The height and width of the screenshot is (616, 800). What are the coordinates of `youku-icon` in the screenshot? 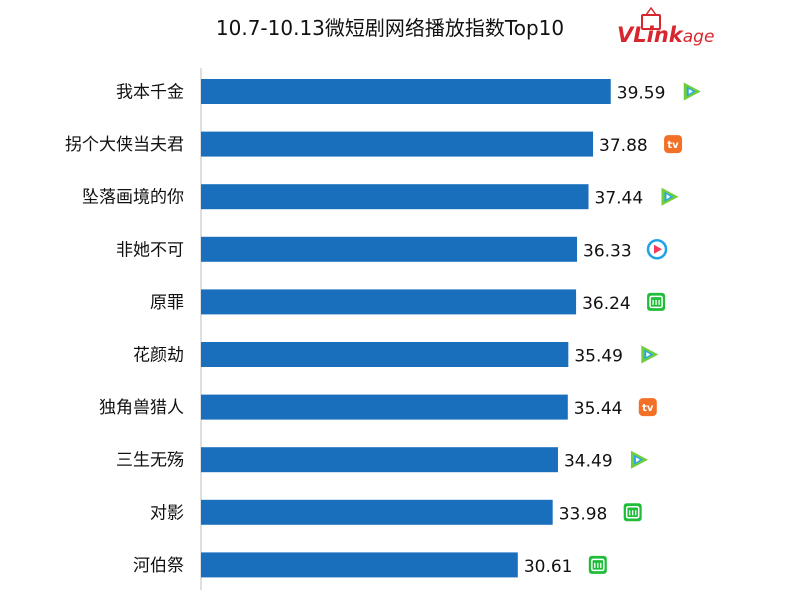 It's located at (657, 249).